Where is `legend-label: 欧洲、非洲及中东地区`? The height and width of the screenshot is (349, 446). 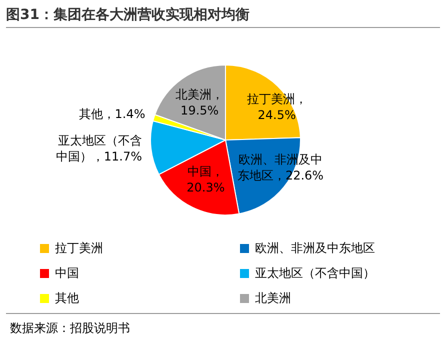
legend-label: 欧洲、非洲及中东地区 is located at coordinates (315, 248).